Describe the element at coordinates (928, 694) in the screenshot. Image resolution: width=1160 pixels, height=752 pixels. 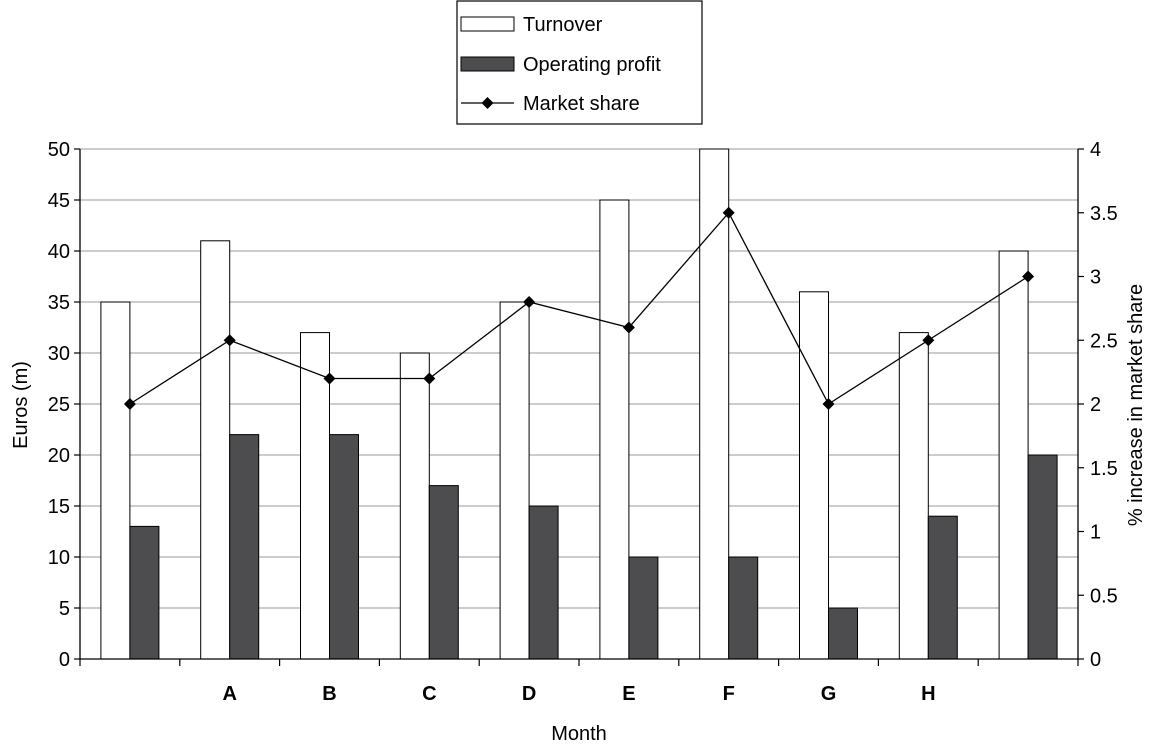
I see `x-tick-label: H` at that location.